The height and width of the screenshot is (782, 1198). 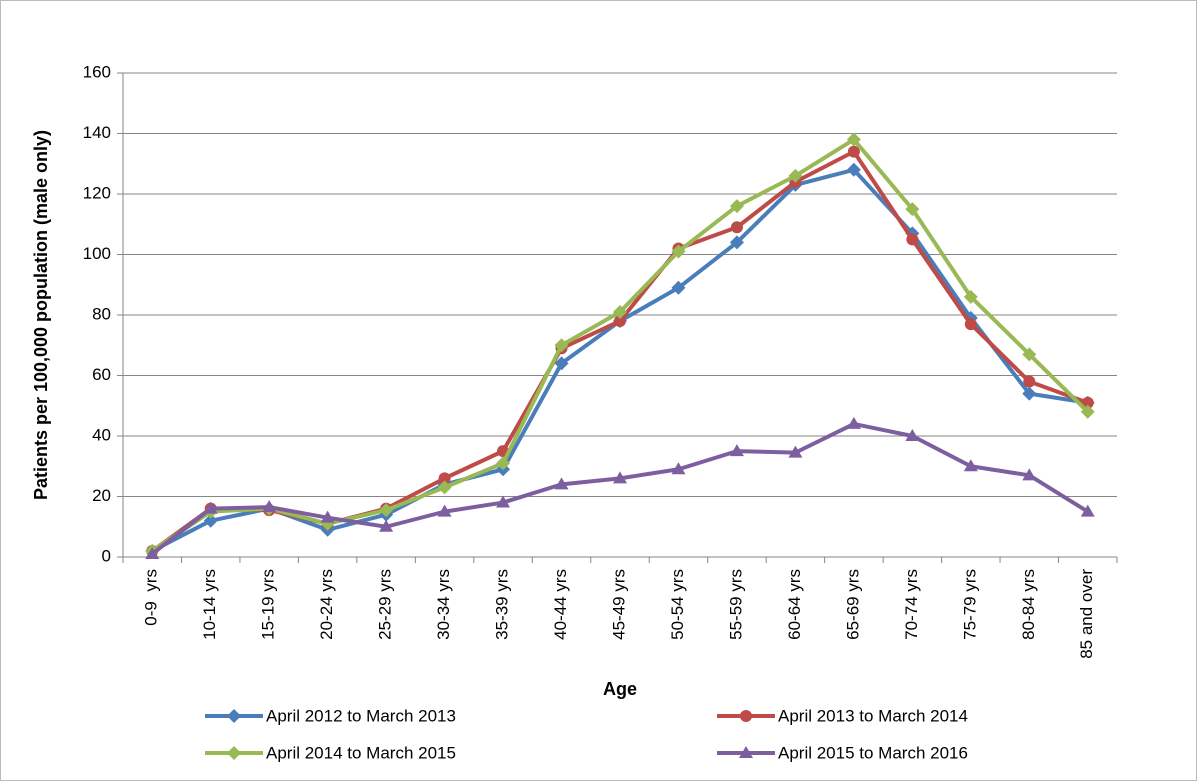 I want to click on x-tick-label: 60-64 yrs, so click(x=794, y=604).